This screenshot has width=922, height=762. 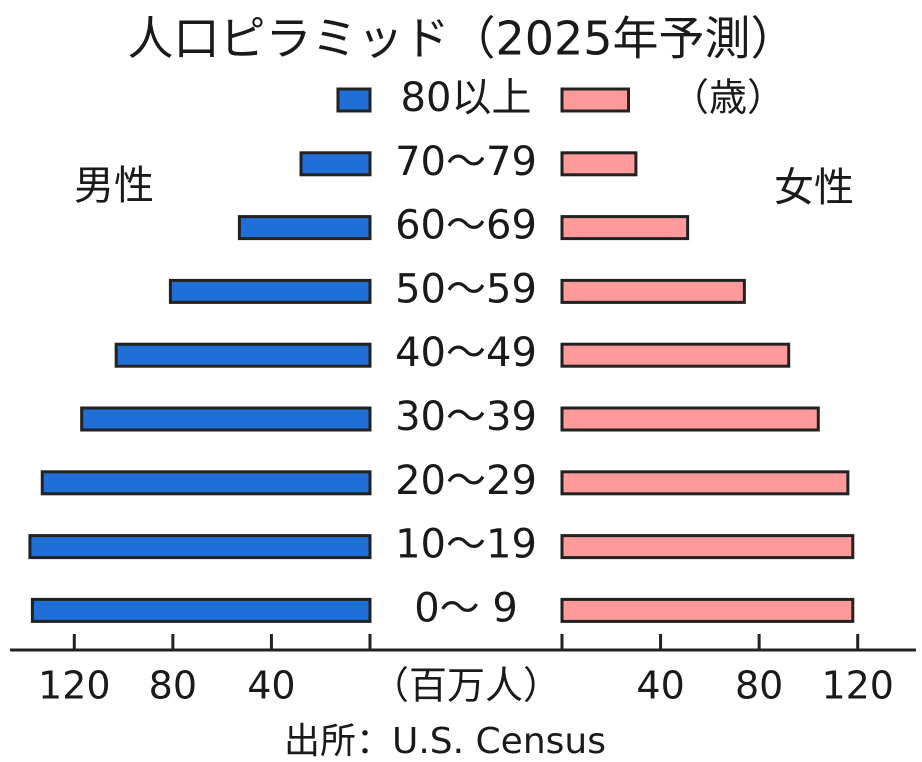 What do you see at coordinates (466, 289) in the screenshot?
I see `category-label: 50〜59` at bounding box center [466, 289].